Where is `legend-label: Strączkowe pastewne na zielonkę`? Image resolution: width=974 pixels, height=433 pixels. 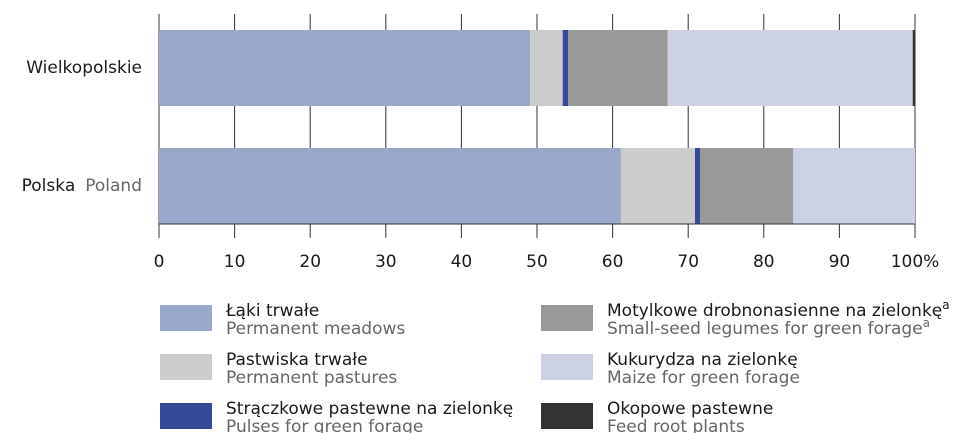
legend-label: Strączkowe pastewne na zielonkę is located at coordinates (369, 409).